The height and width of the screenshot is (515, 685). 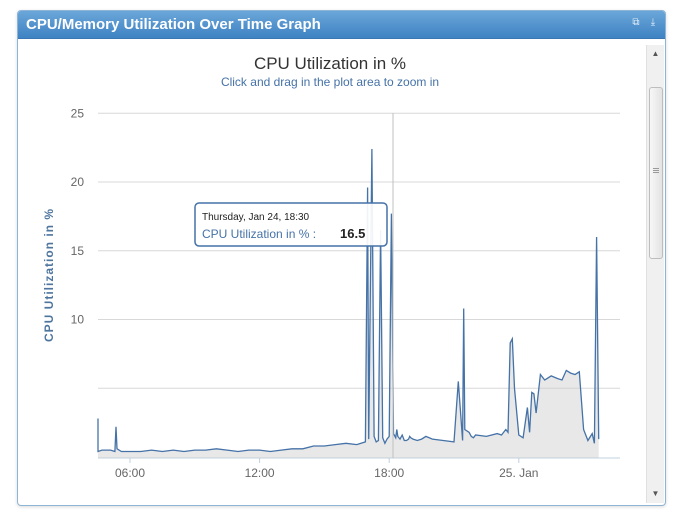 I want to click on scroll-down-arrow-icon: ▼, so click(x=655, y=493).